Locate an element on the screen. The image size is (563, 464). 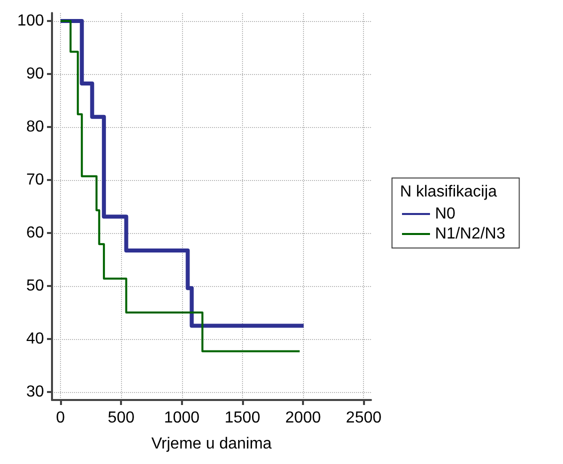
y-tick-label: 30 is located at coordinates (35, 392).